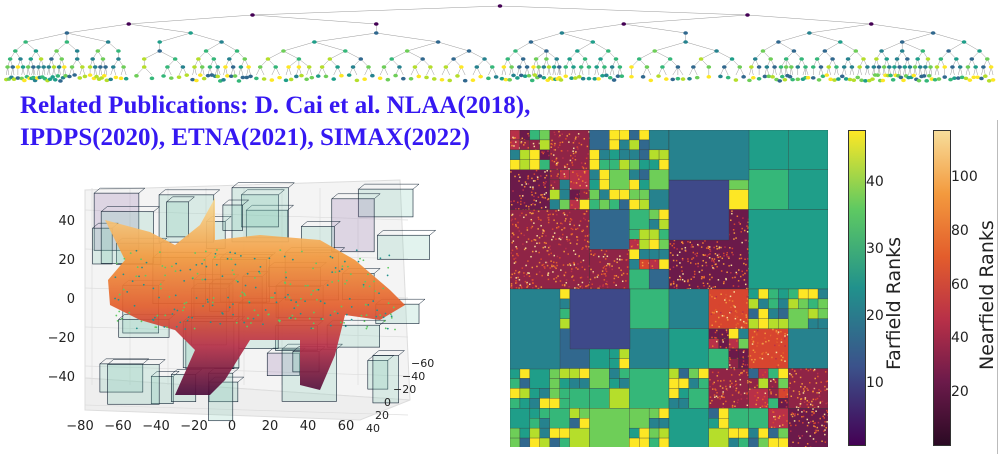 This screenshot has height=454, width=1000. I want to click on octree-box-edge, so click(407, 232).